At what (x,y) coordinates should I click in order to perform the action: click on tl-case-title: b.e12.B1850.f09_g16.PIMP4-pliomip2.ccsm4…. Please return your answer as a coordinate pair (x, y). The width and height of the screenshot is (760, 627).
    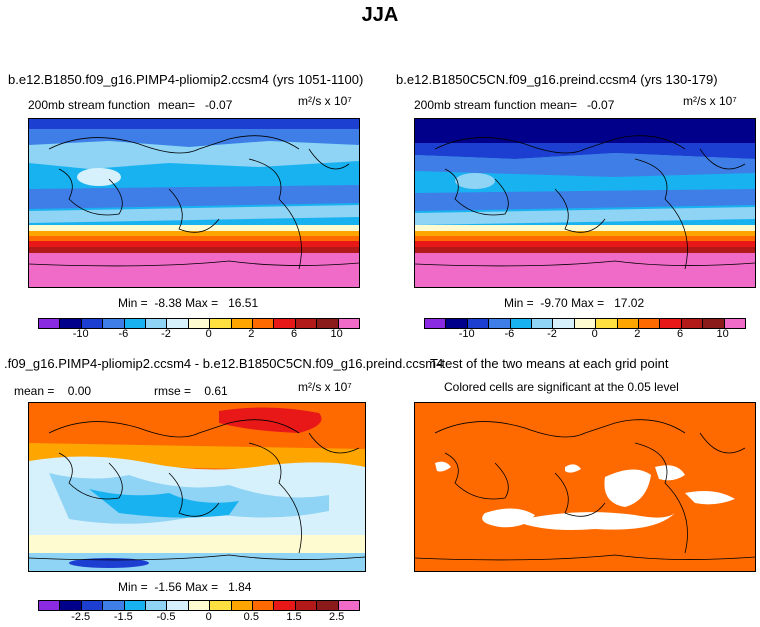
    Looking at the image, I should click on (186, 79).